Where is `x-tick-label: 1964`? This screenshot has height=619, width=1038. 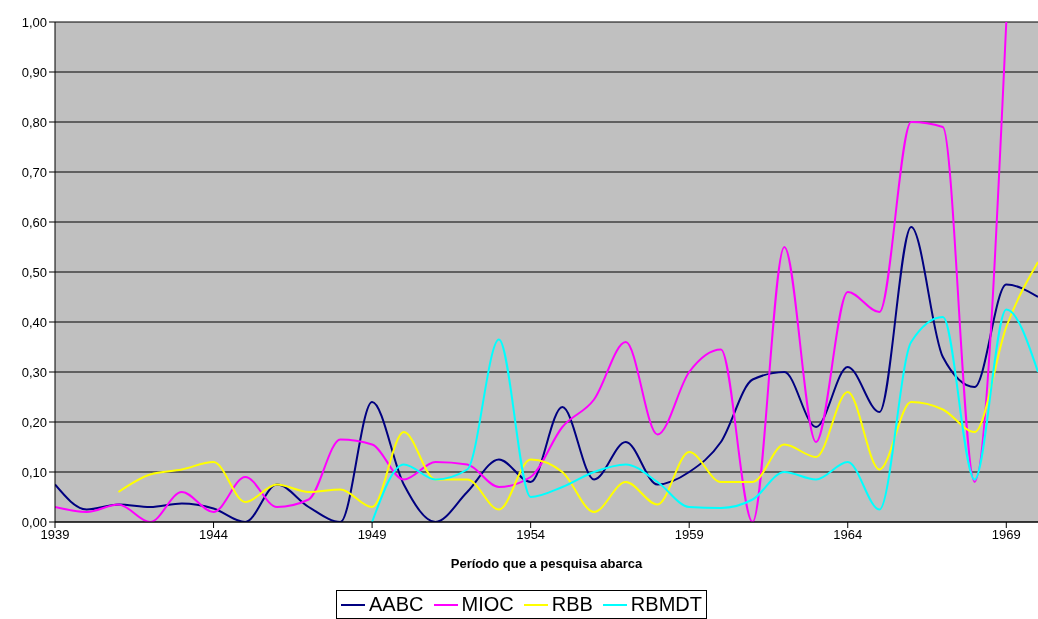 x-tick-label: 1964 is located at coordinates (848, 535).